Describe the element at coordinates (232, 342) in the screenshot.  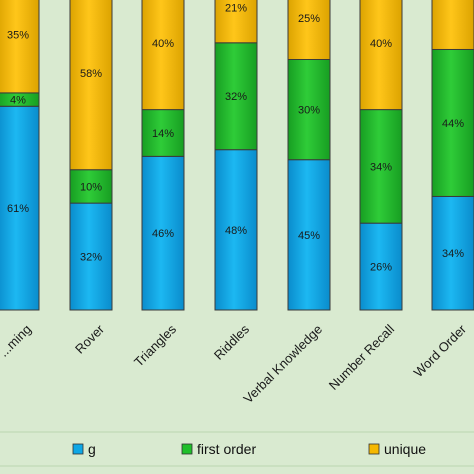
I see `x-tick-label-4: Riddles` at that location.